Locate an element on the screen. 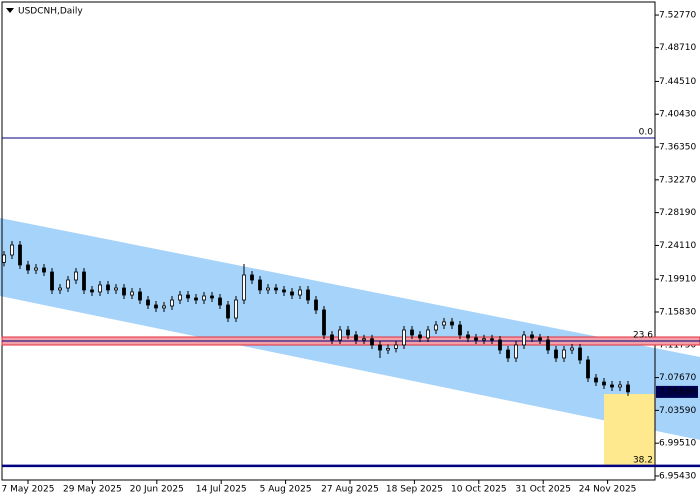 The image size is (700, 500). y-tick-label: 7.03590 is located at coordinates (677, 411).